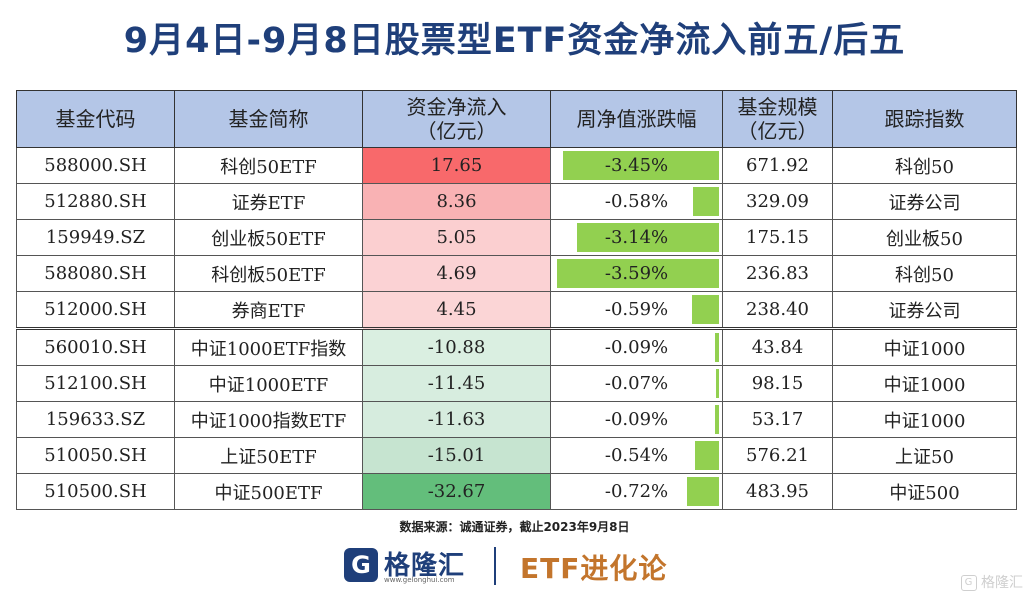 The image size is (1029, 596). I want to click on cell-weekly-change: -0.07%, so click(636, 383).